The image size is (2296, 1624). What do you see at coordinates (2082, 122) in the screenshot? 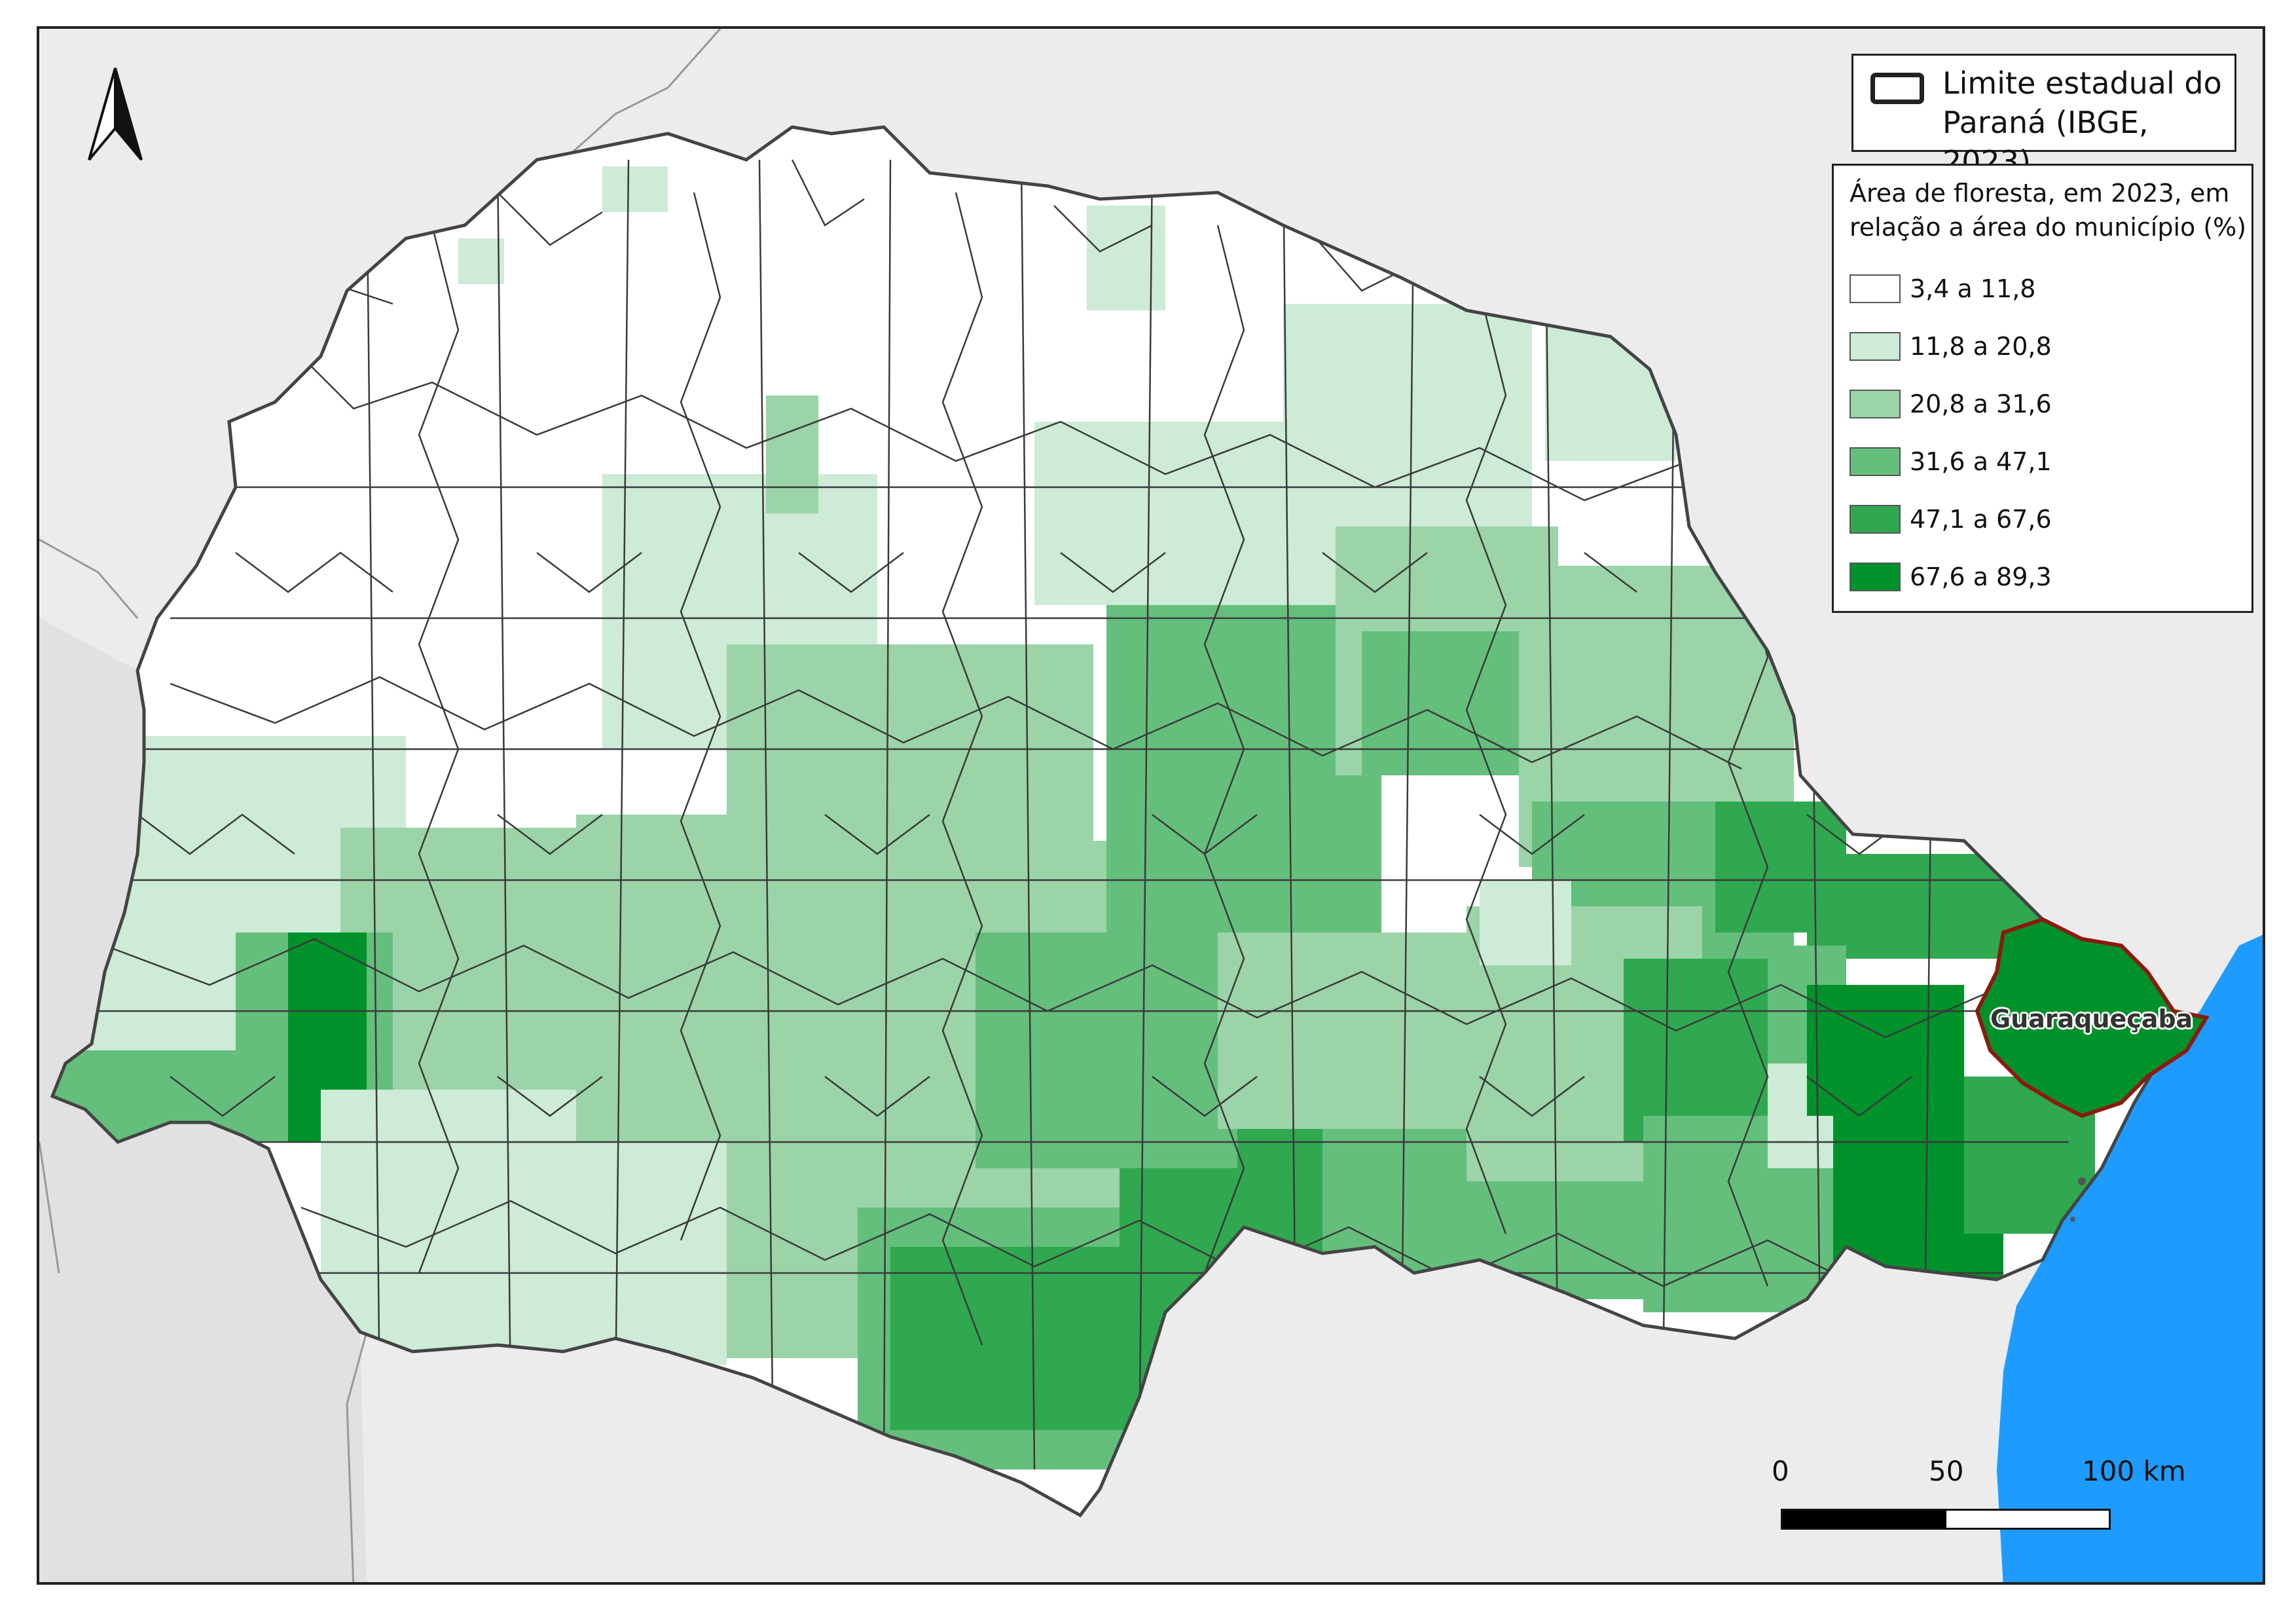
I see `state-boundary-label: Limite estadual do Paraná (IBGE, 2023)` at bounding box center [2082, 122].